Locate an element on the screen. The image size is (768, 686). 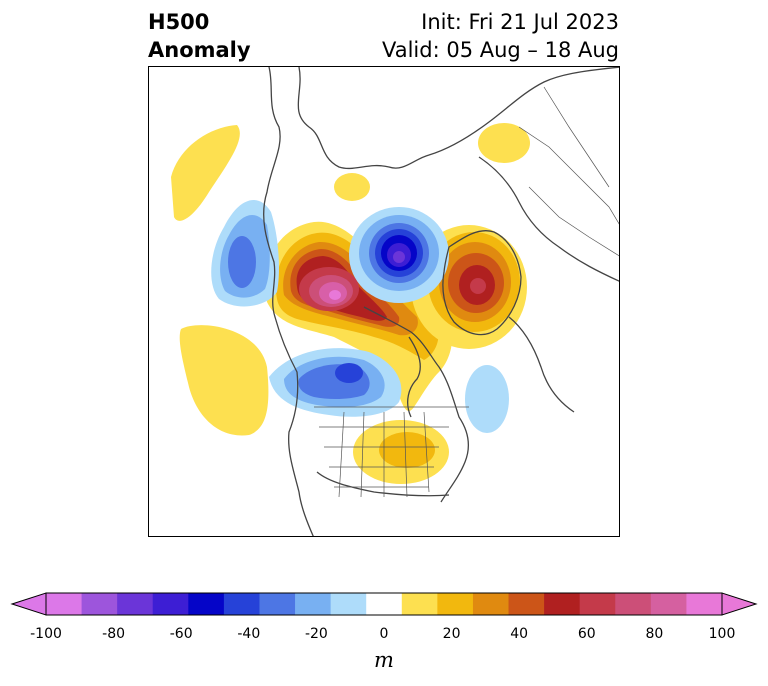
colorbar-tick-label: -60 is located at coordinates (181, 634).